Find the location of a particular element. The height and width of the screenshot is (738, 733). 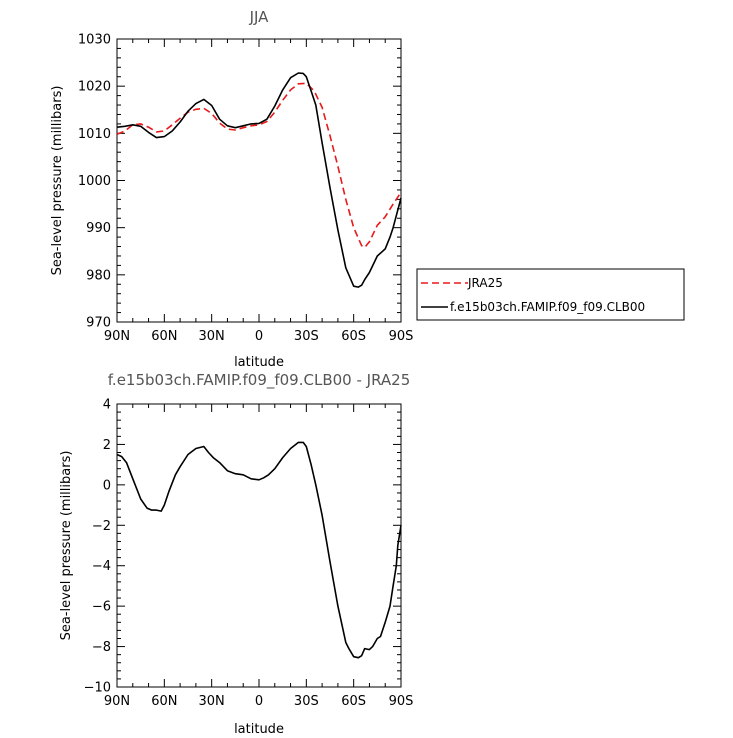

top-series-model-line is located at coordinates (259, 180).